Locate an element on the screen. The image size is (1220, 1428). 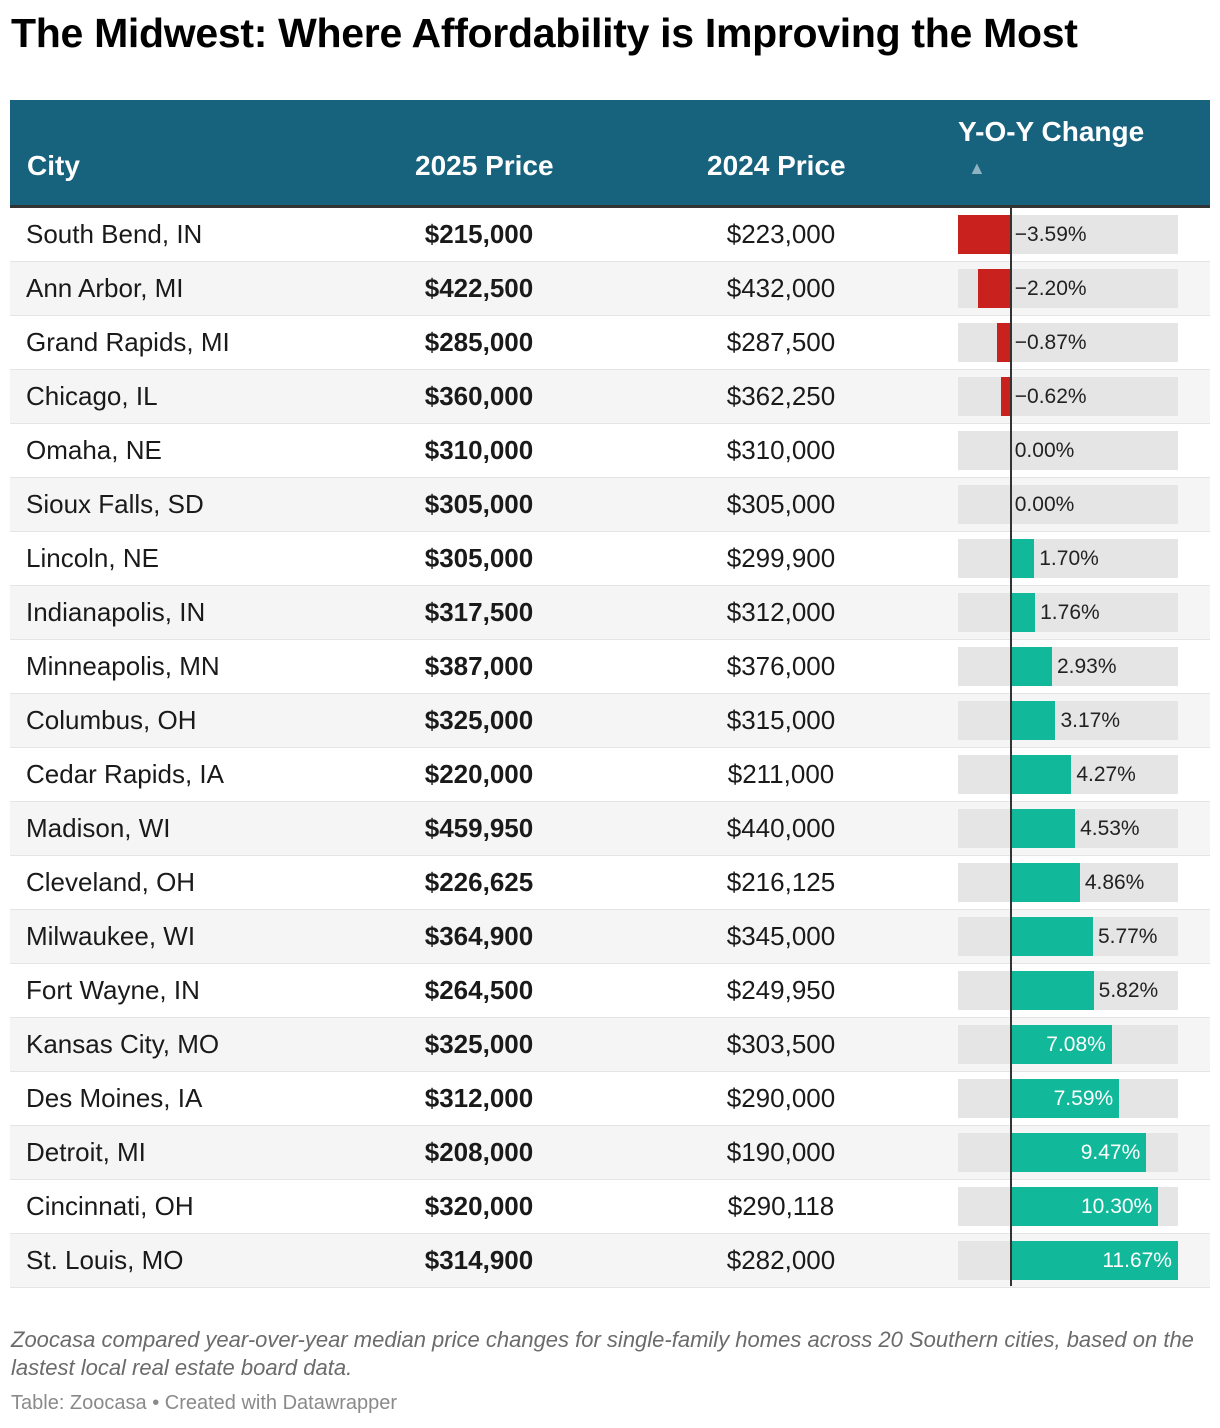
cell-2024-price: $290,000 is located at coordinates (781, 1098).